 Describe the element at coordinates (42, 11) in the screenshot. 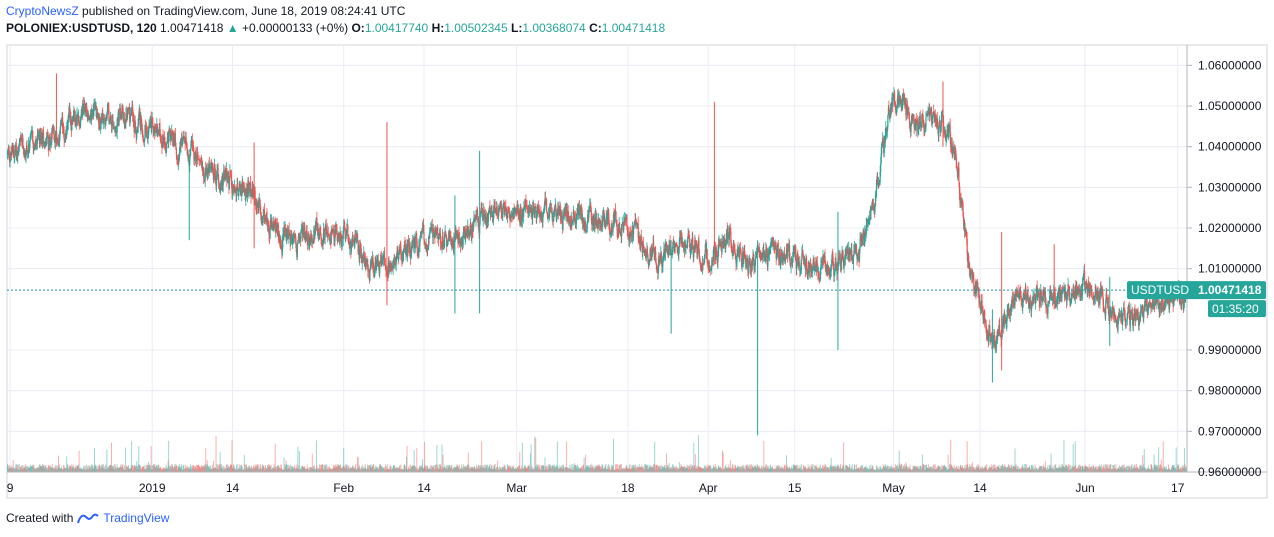

I see `publisher-link: CryptoNewsZ` at that location.